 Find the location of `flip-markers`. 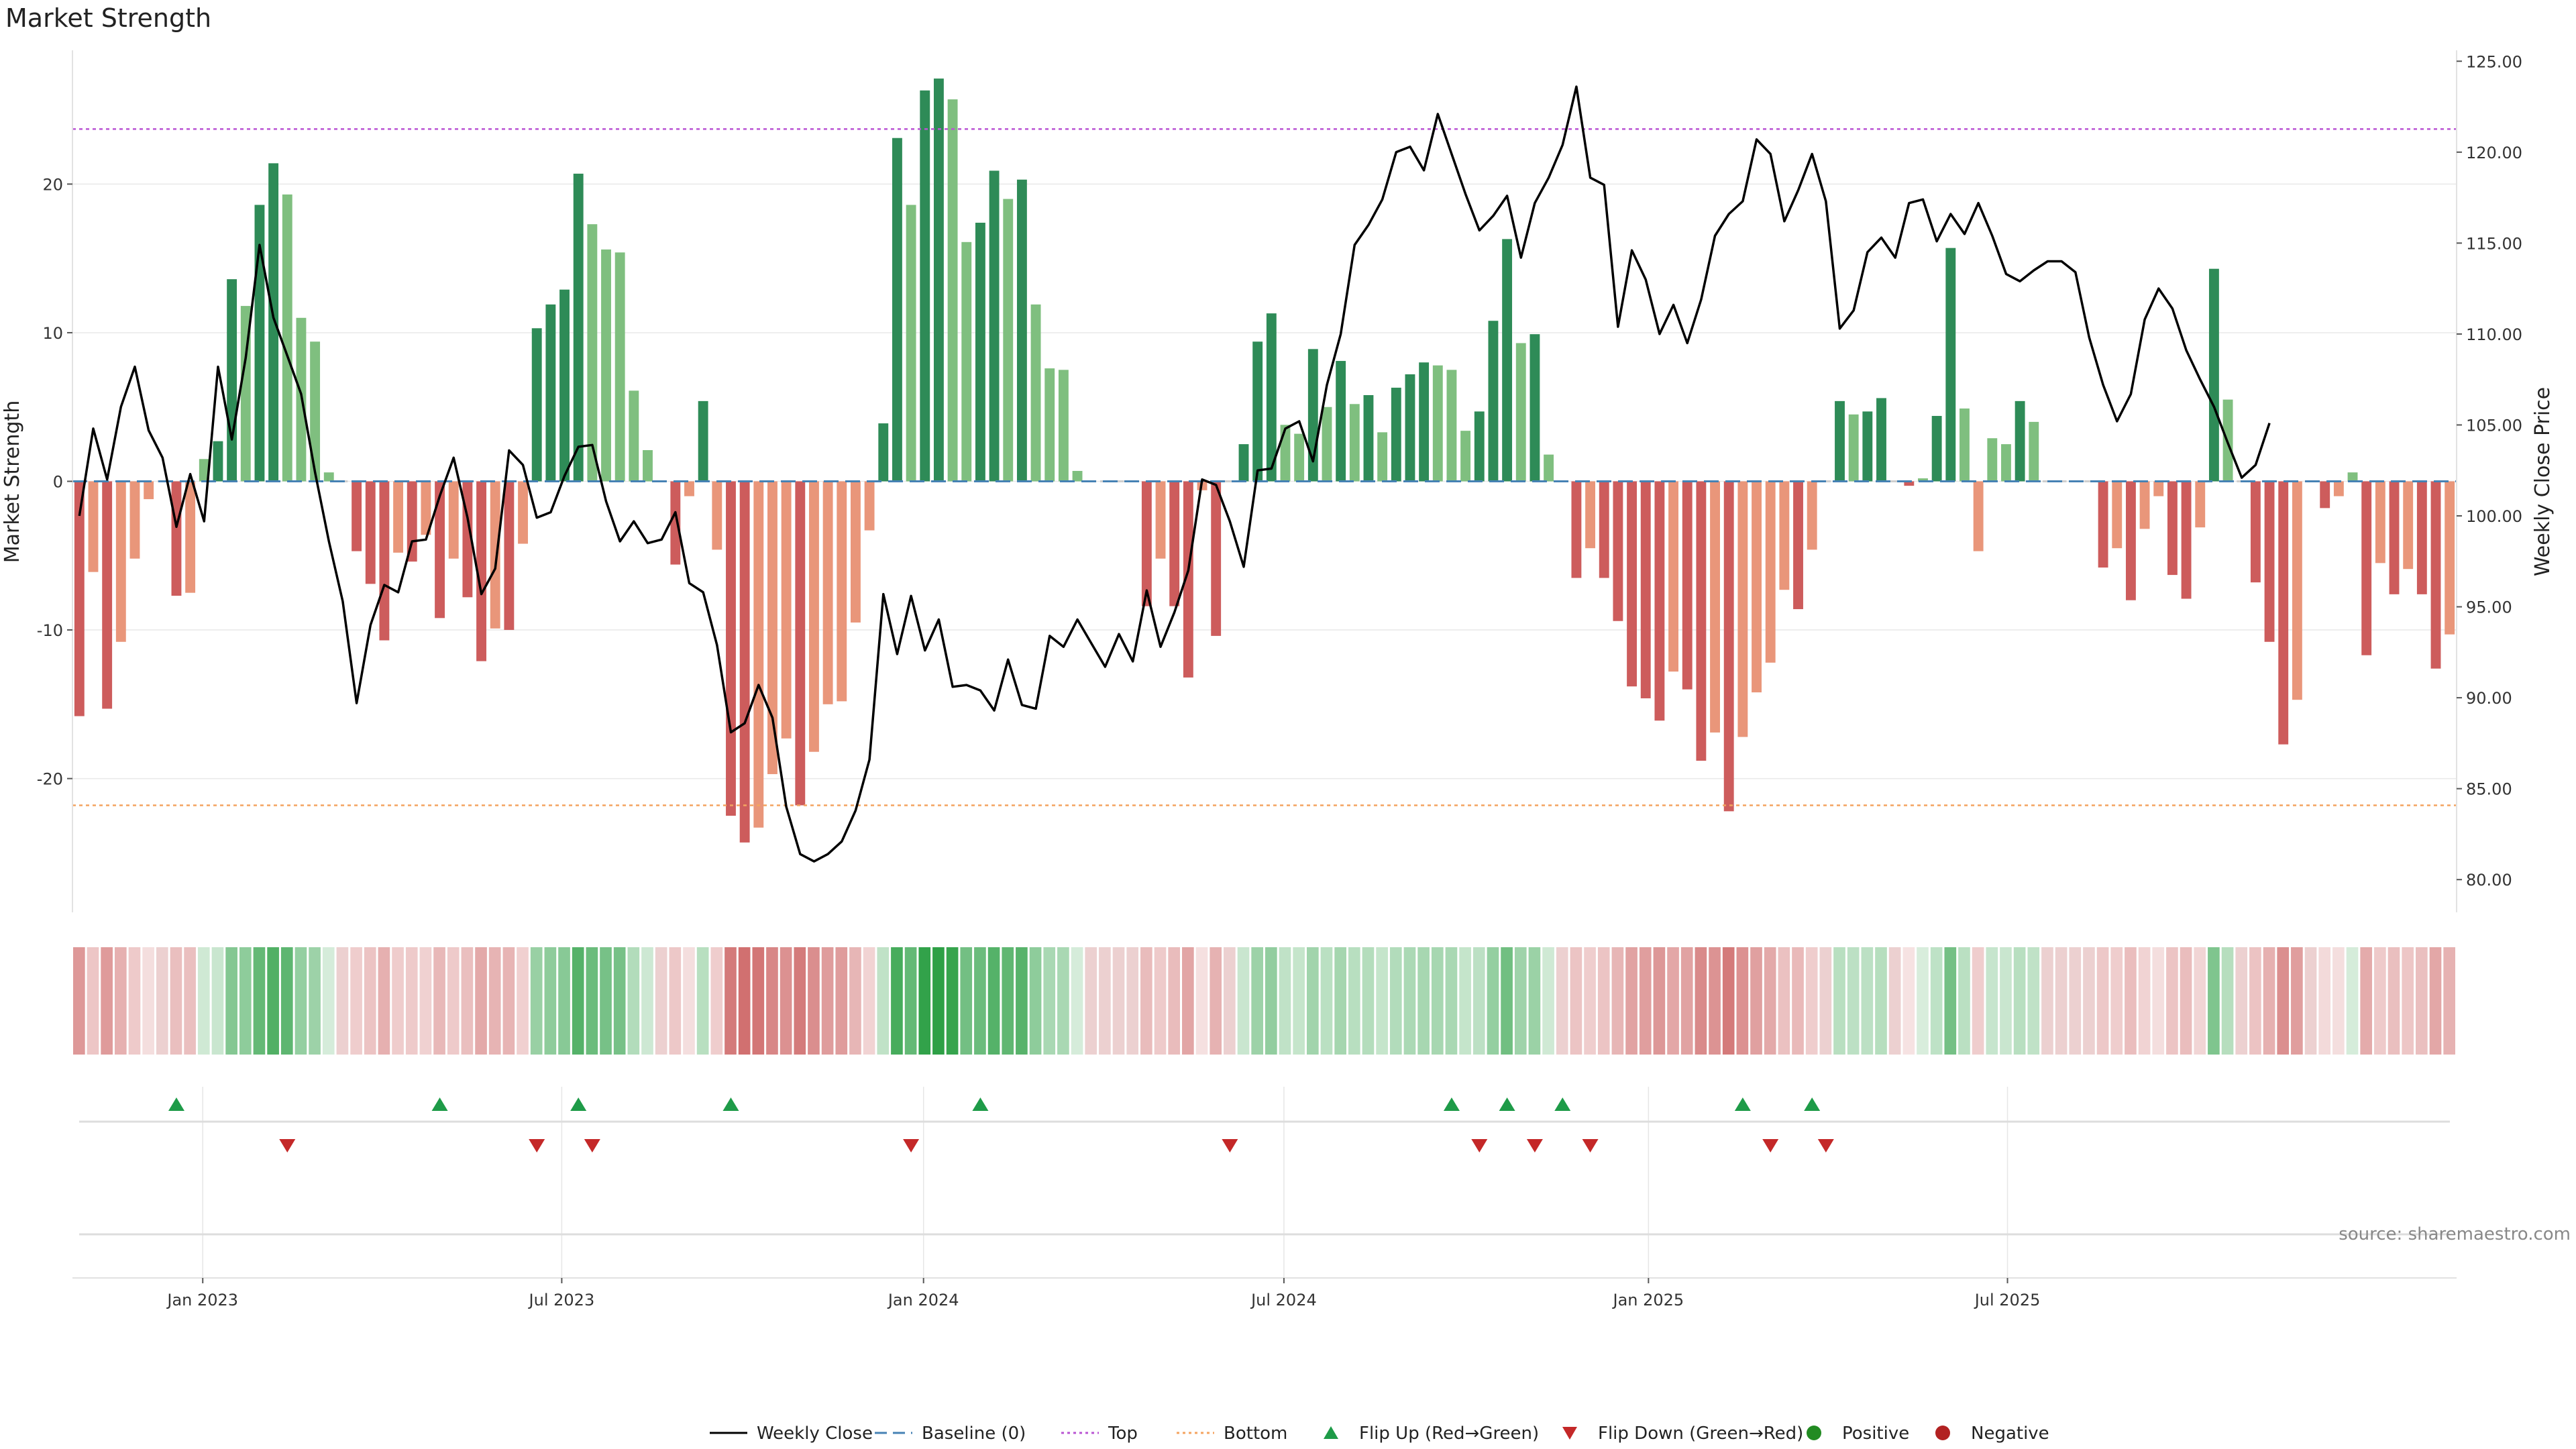

flip-markers is located at coordinates (1264, 1166).